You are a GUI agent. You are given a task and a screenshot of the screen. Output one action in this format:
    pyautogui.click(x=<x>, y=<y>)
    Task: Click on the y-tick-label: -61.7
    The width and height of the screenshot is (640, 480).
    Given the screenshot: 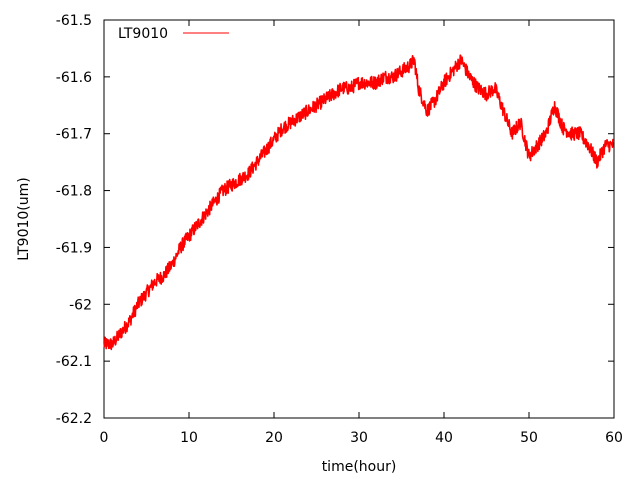 What is the action you would take?
    pyautogui.click(x=74, y=135)
    